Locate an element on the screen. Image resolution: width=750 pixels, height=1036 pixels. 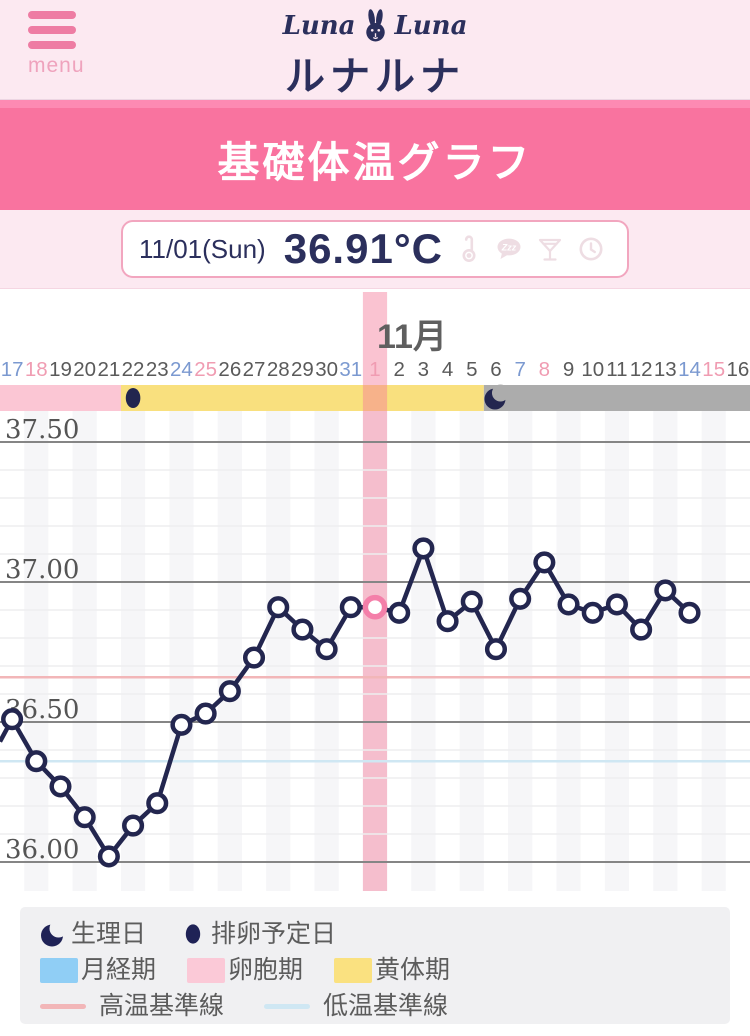
selected-day-summary: 11/01(Sun) 36.91°C Zzz is located at coordinates (375, 249).